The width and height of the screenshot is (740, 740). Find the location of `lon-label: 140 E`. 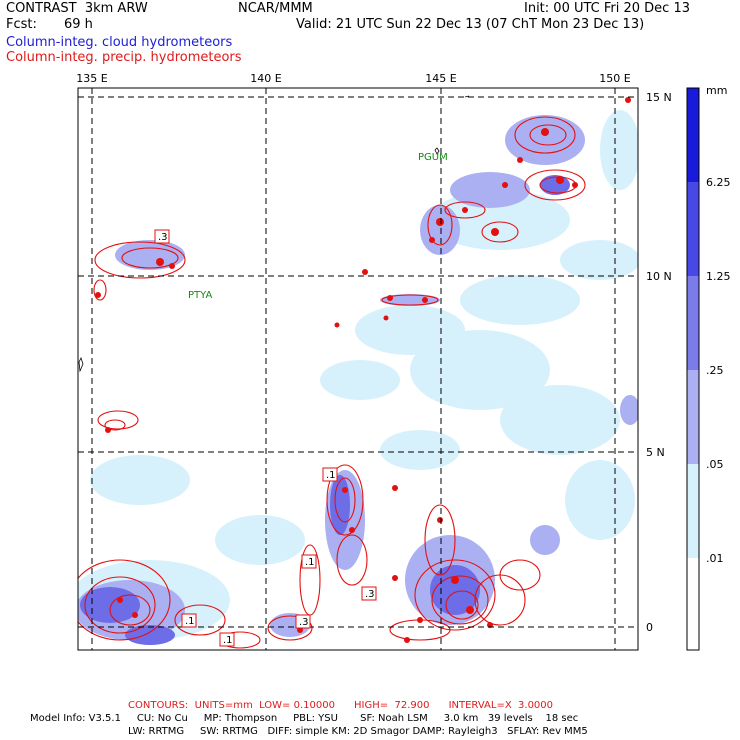

lon-label: 140 E is located at coordinates (265, 78).